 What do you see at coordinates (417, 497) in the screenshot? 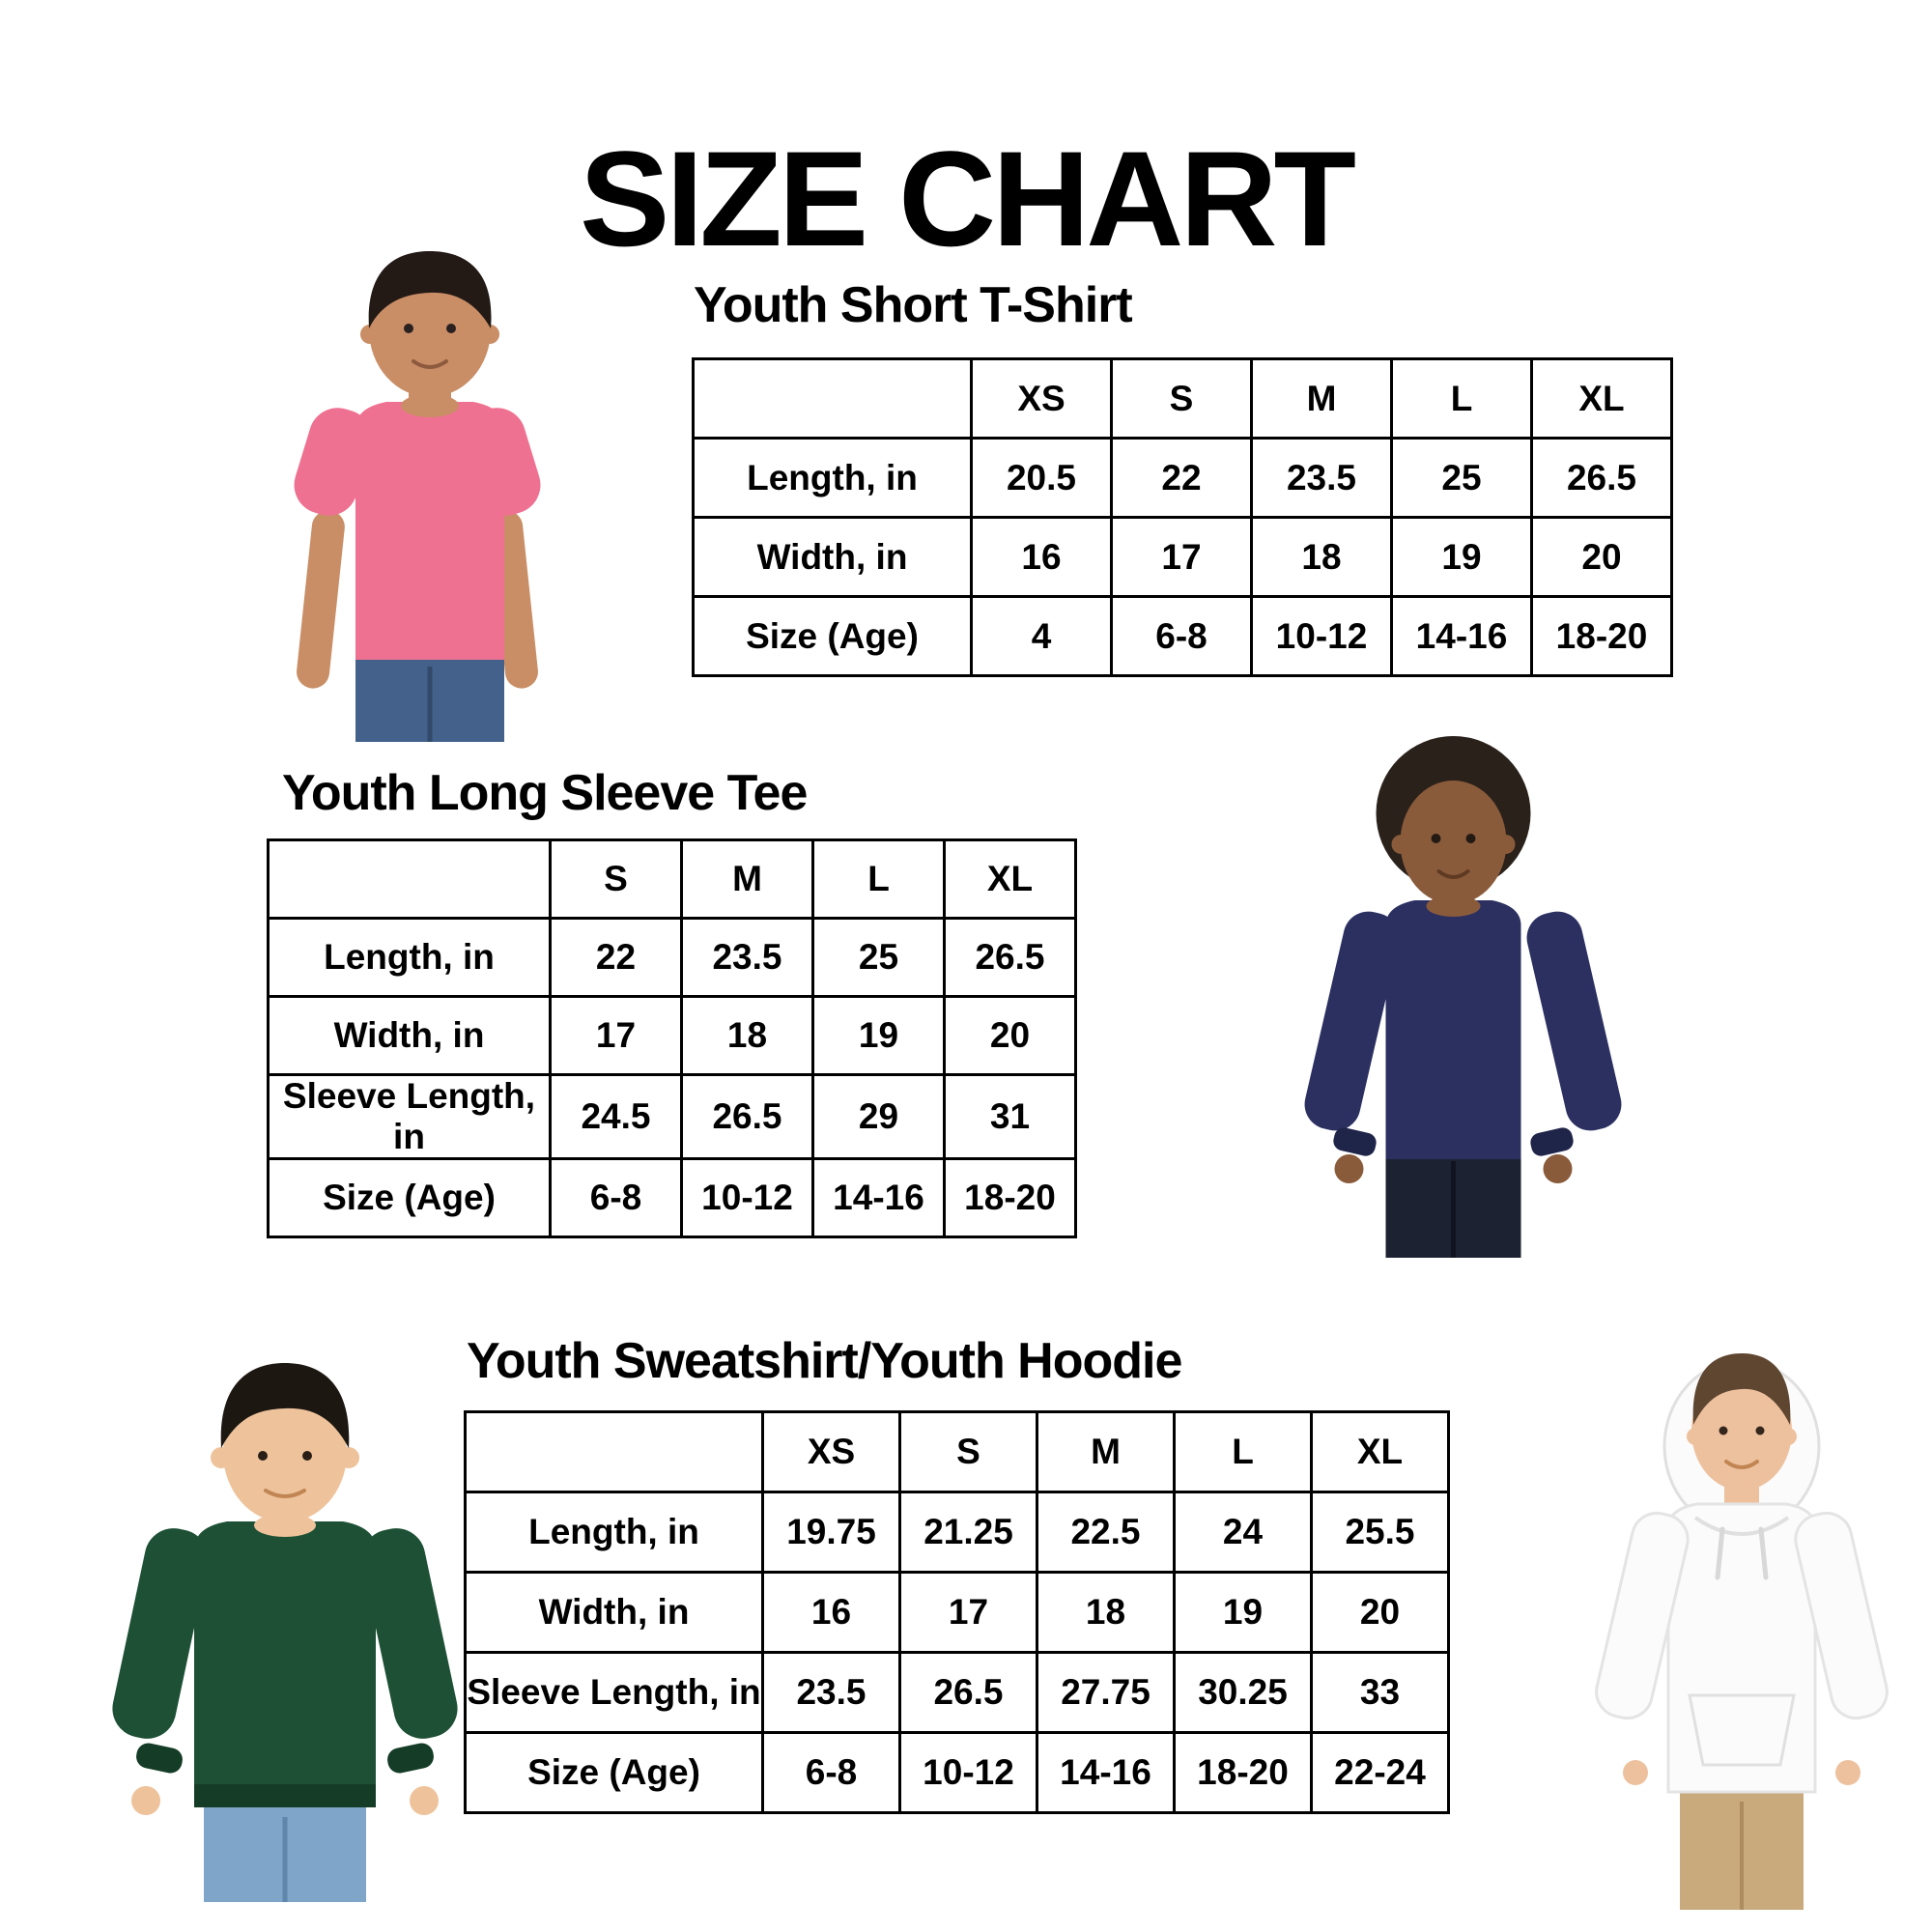
I see `photo-youth-short-tshirt-model` at bounding box center [417, 497].